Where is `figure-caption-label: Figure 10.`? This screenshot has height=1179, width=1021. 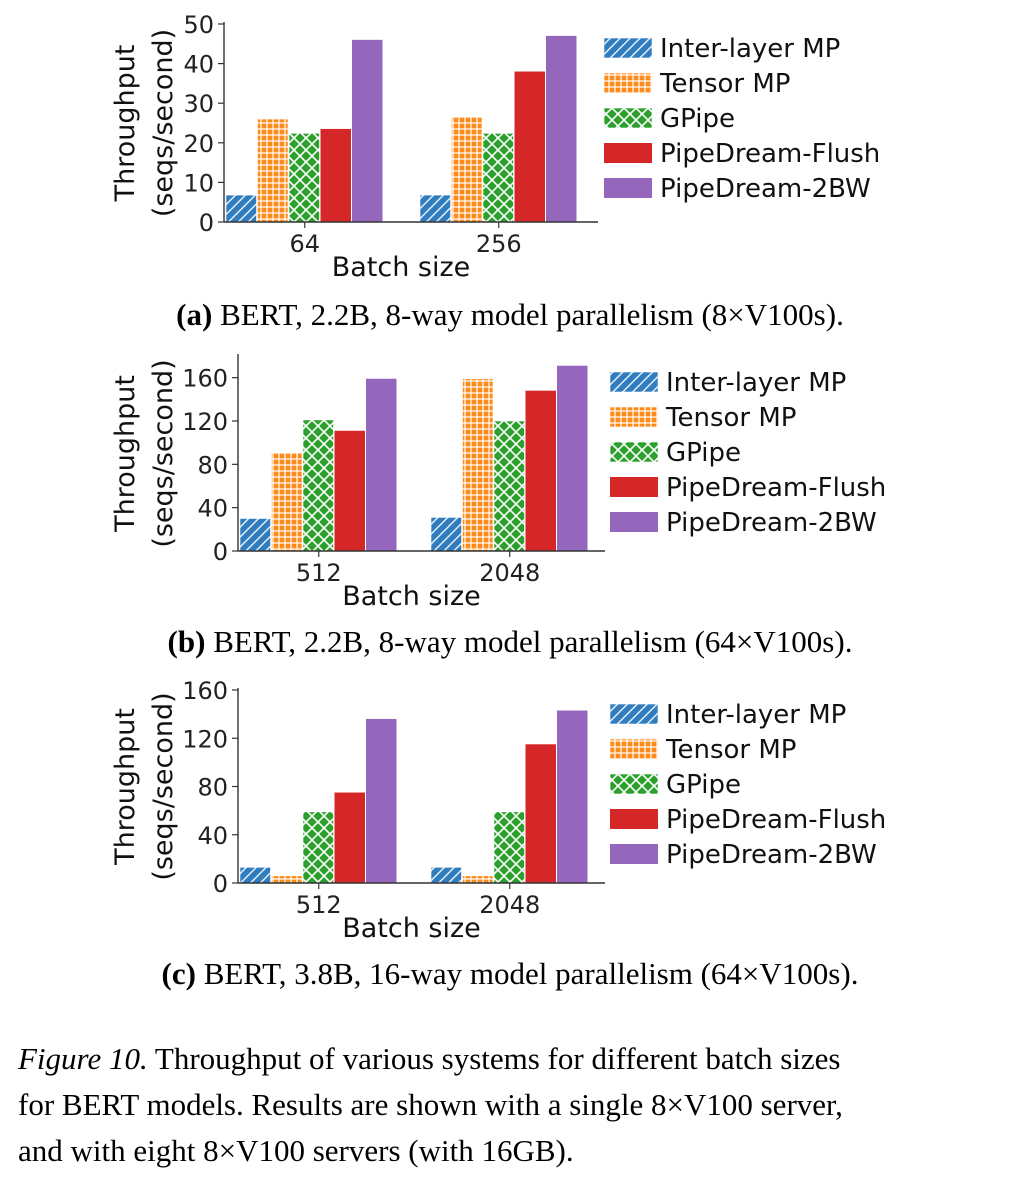
figure-caption-label: Figure 10. is located at coordinates (82, 1058).